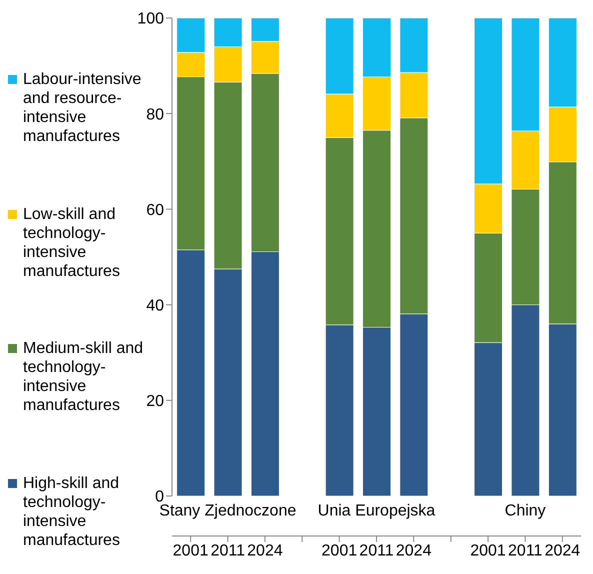 The height and width of the screenshot is (574, 593). What do you see at coordinates (155, 305) in the screenshot?
I see `y-tick-label: 40` at bounding box center [155, 305].